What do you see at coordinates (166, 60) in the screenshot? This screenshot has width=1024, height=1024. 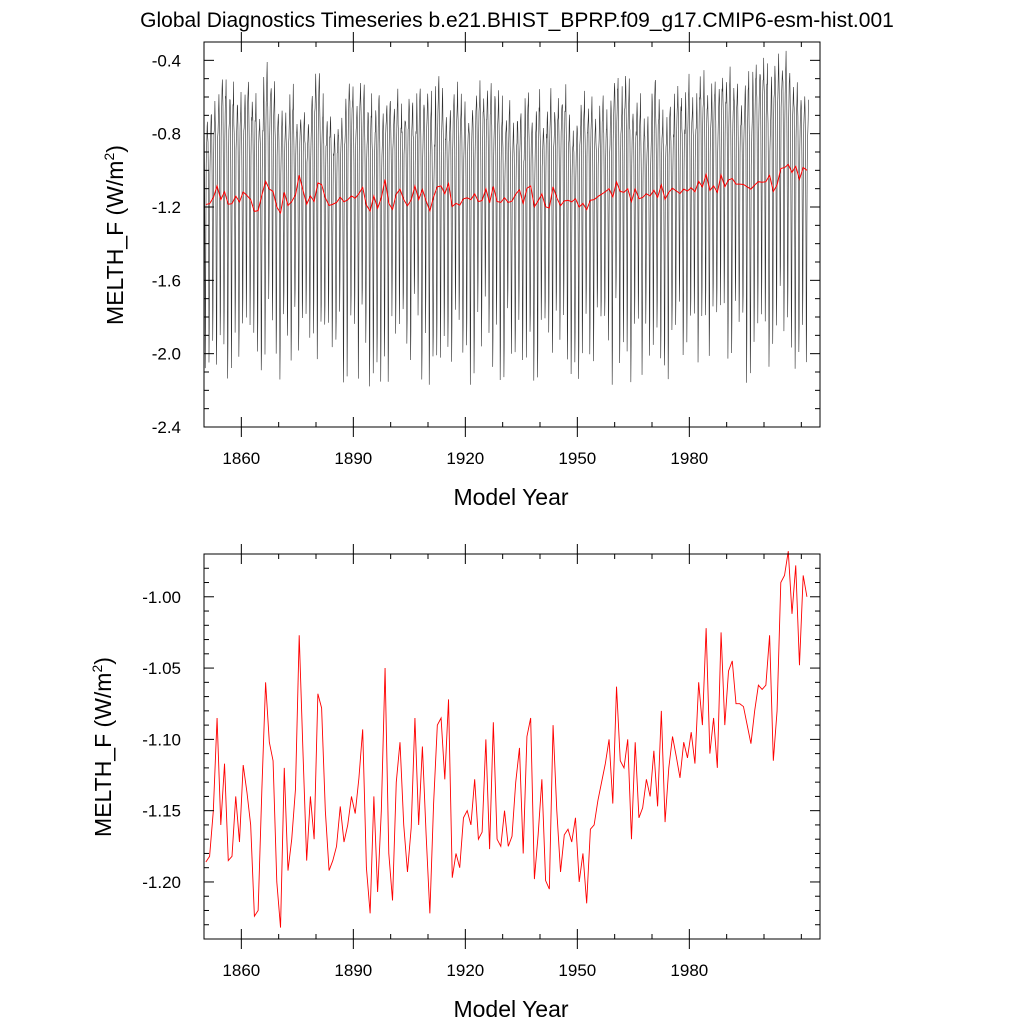 I see `y-tick-label: -0.4` at bounding box center [166, 60].